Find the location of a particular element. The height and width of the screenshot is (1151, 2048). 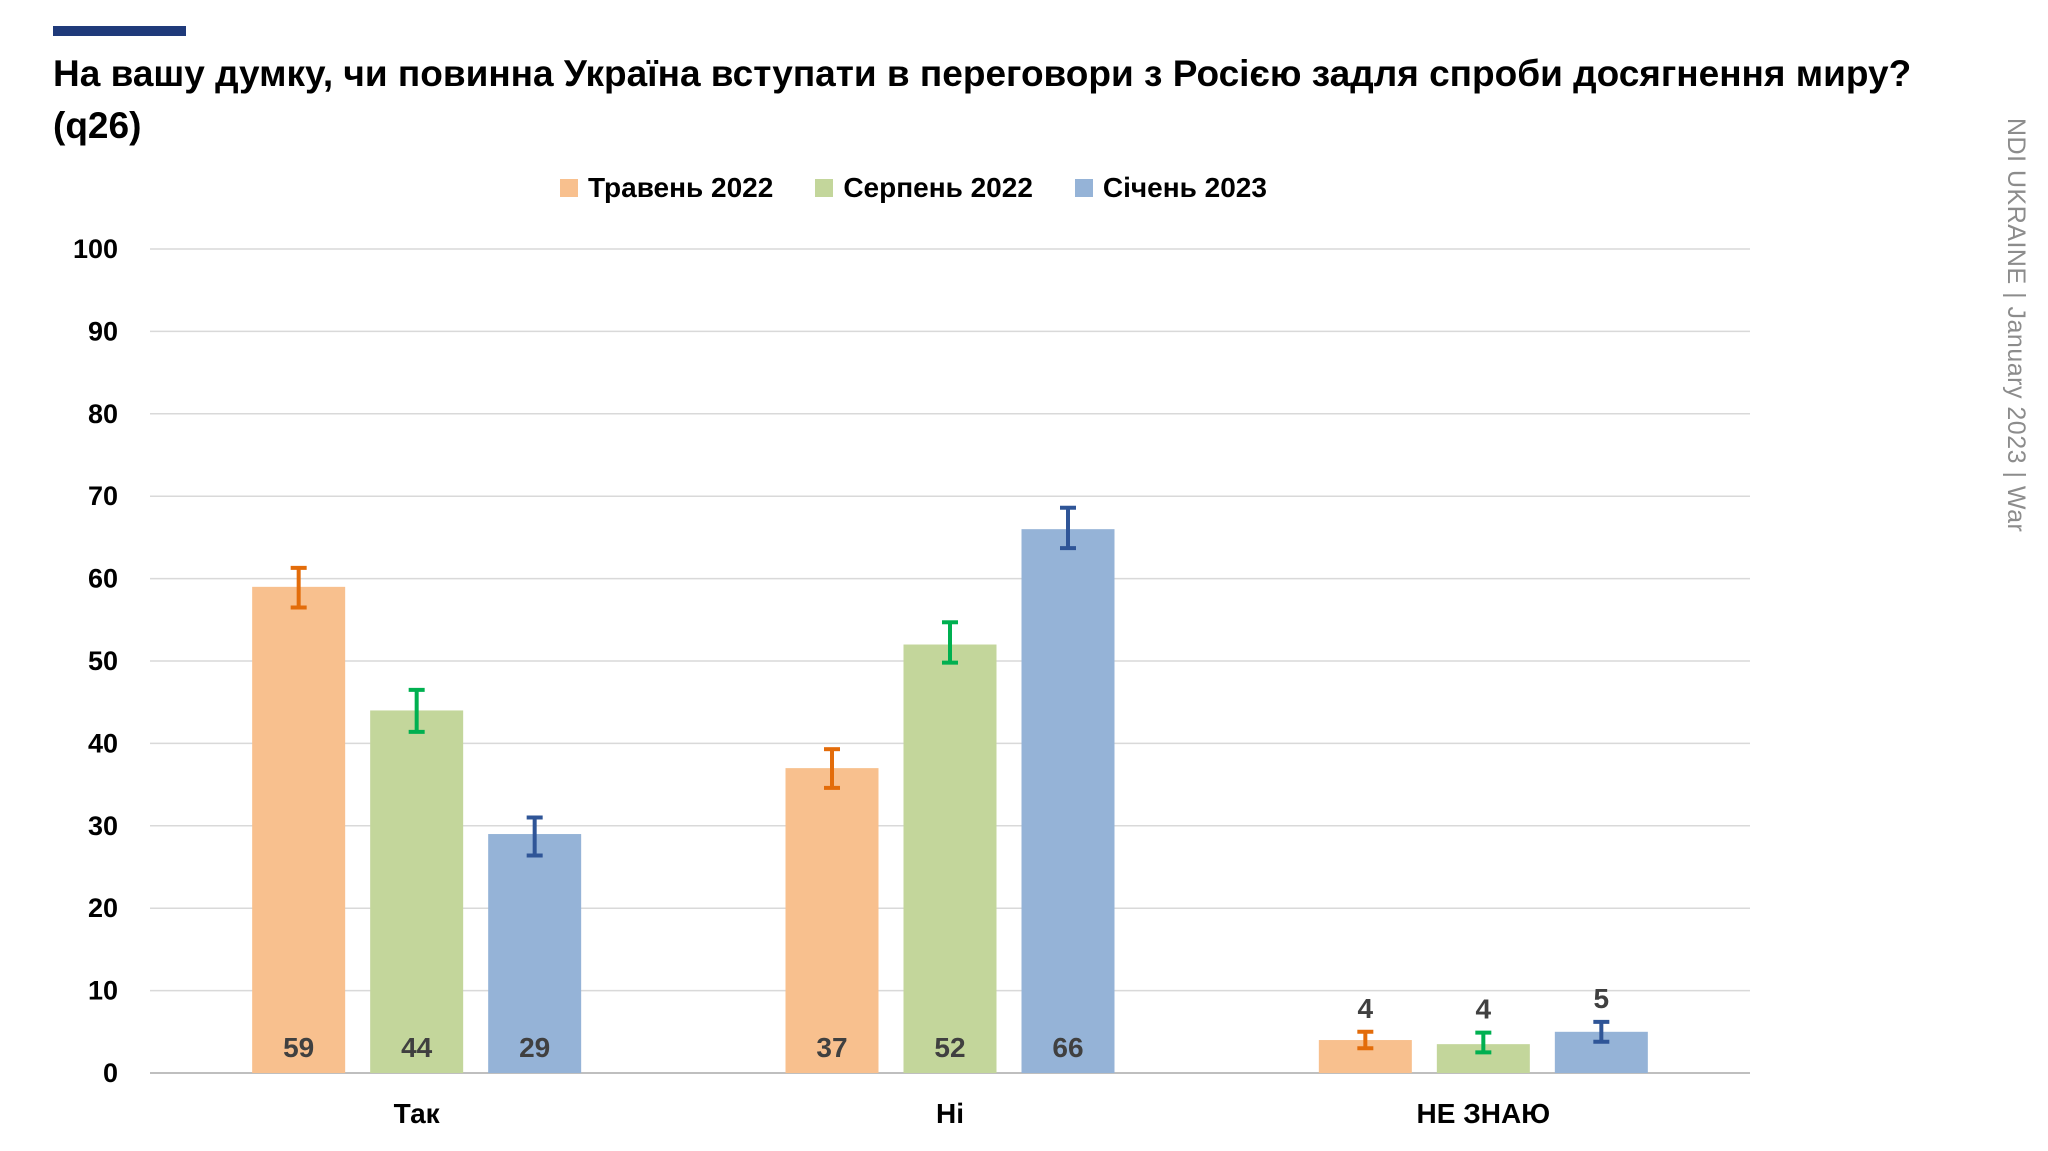

y-tick-label: 90 is located at coordinates (103, 331).